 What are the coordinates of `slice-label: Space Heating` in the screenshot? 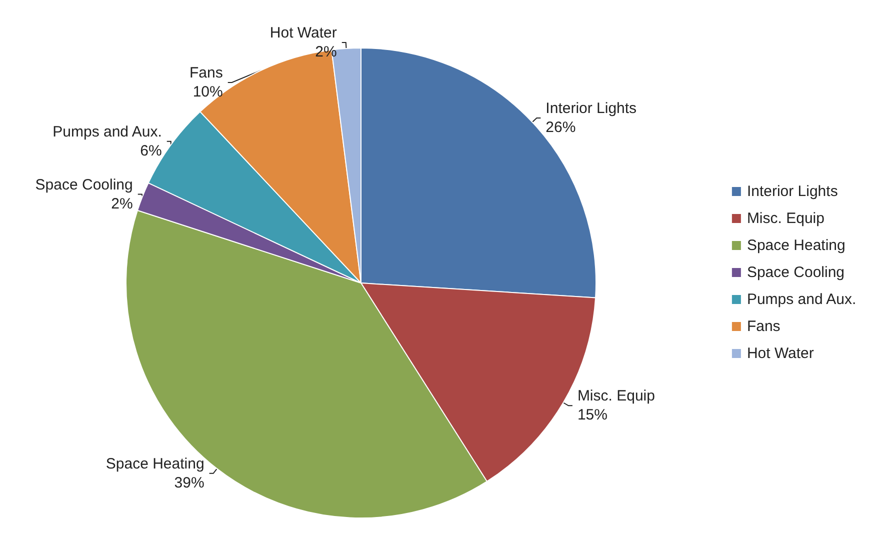 It's located at (155, 463).